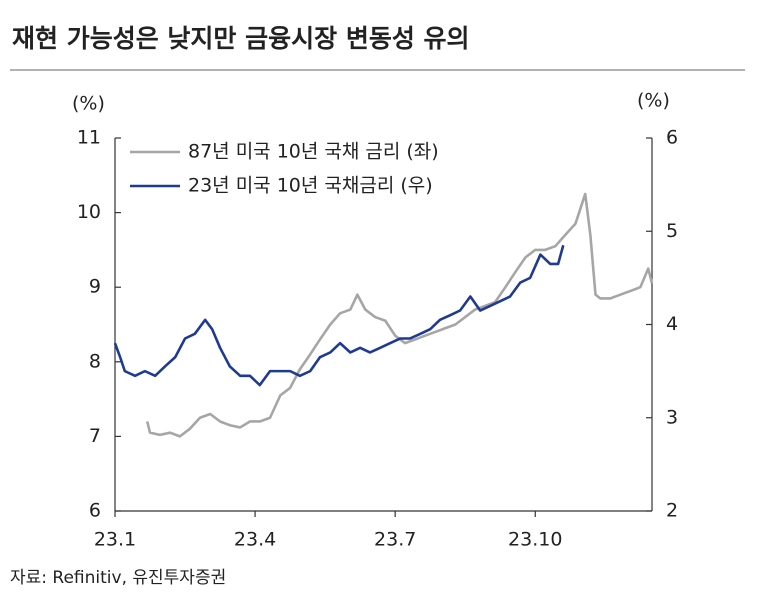  Describe the element at coordinates (313, 152) in the screenshot. I see `legend-label: 87년 미국 10년 국채 금리 (좌)` at that location.